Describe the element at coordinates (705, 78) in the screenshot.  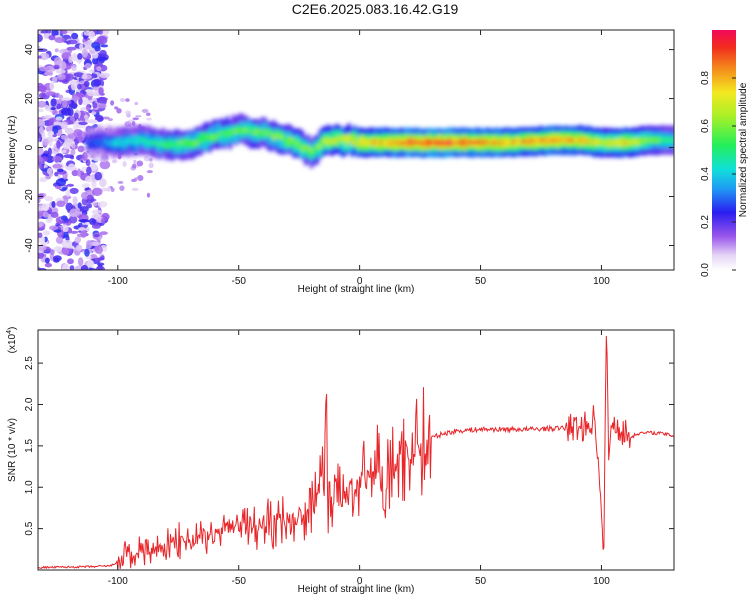
I see `colorbar-tick-label: 0.8` at that location.